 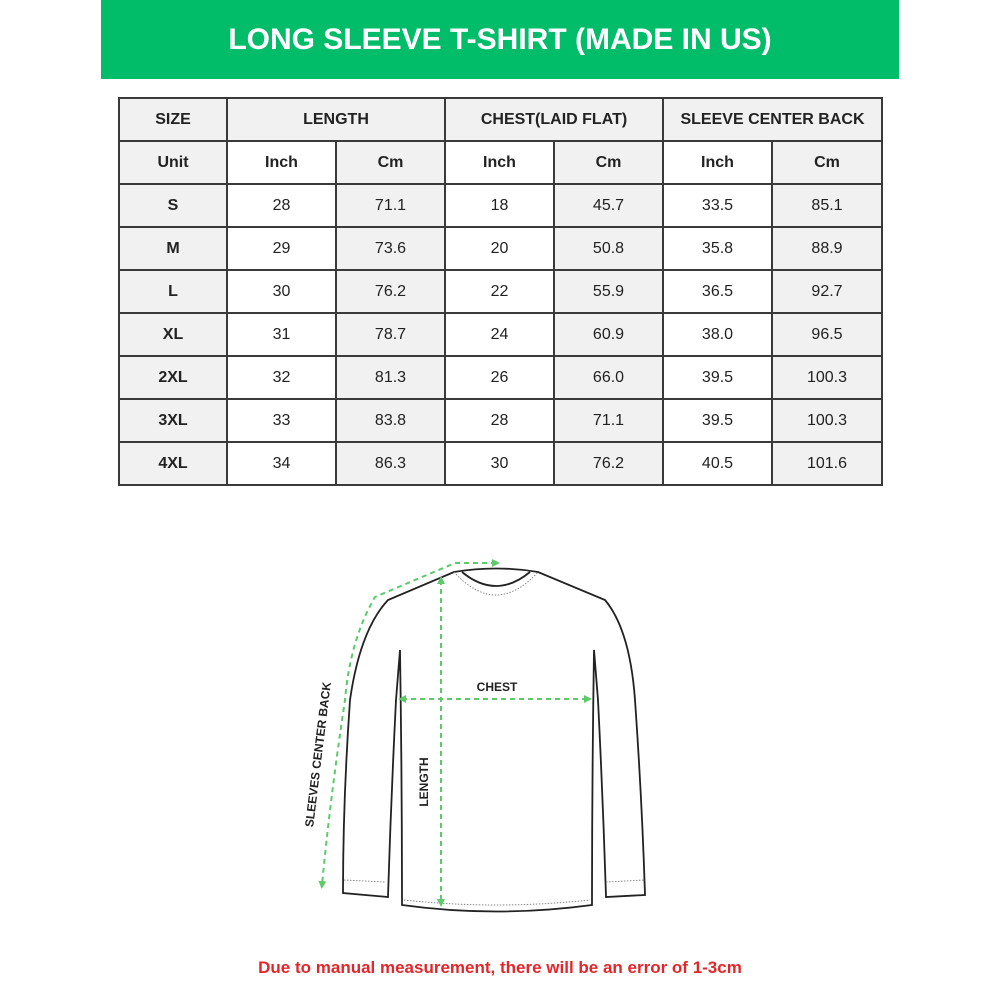 What do you see at coordinates (173, 463) in the screenshot?
I see `size-cell: 4XL` at bounding box center [173, 463].